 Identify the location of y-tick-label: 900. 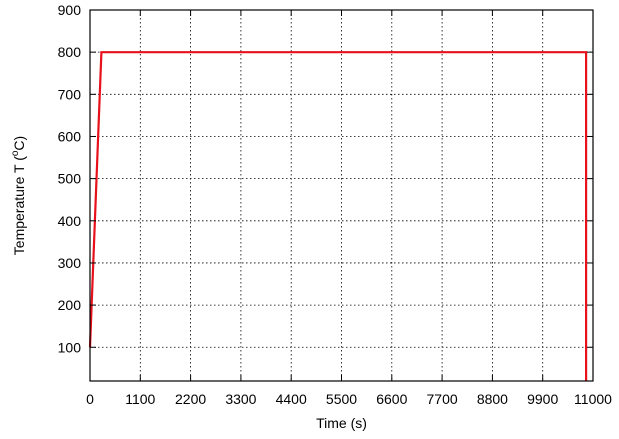
(70, 10).